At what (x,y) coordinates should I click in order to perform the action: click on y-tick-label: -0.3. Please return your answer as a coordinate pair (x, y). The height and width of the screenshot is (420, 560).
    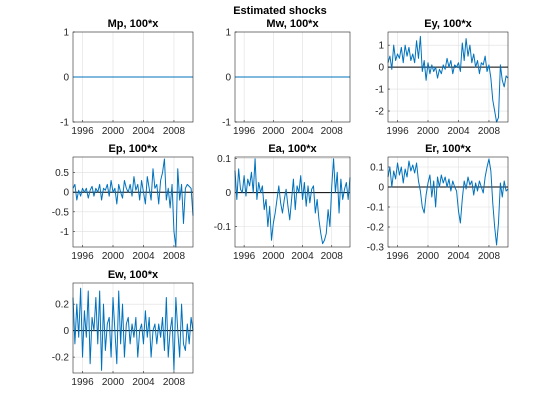
    Looking at the image, I should click on (376, 248).